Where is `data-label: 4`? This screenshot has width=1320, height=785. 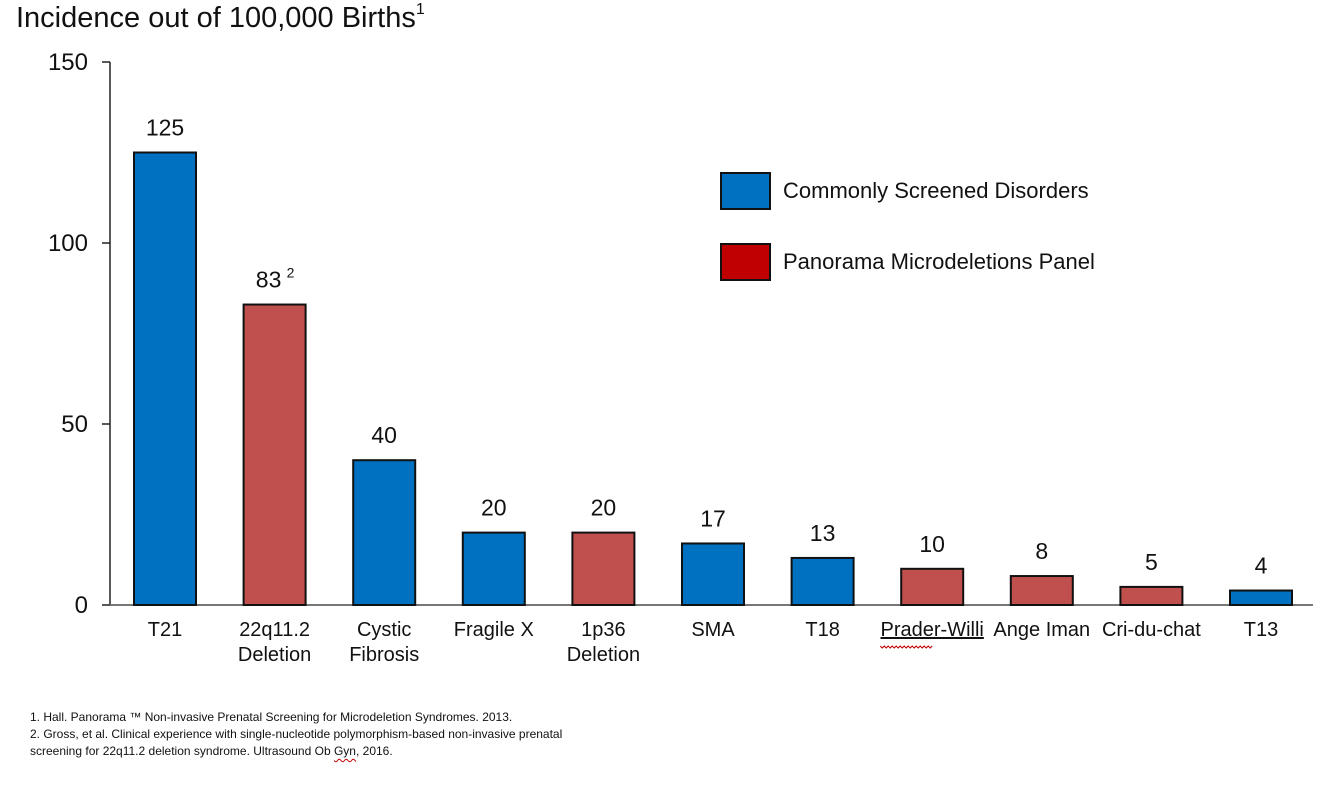
data-label: 4 is located at coordinates (1261, 566).